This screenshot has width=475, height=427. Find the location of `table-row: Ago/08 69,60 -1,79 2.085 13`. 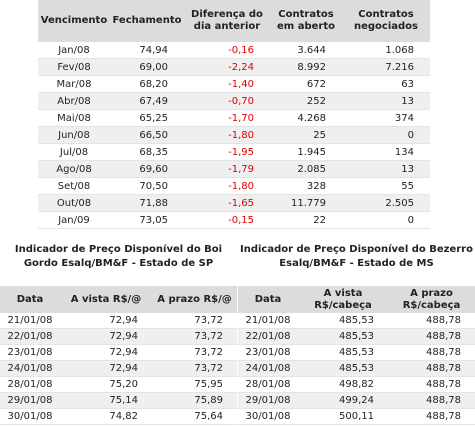

table-row: Ago/08 69,60 -1,79 2.085 13 is located at coordinates (234, 169).